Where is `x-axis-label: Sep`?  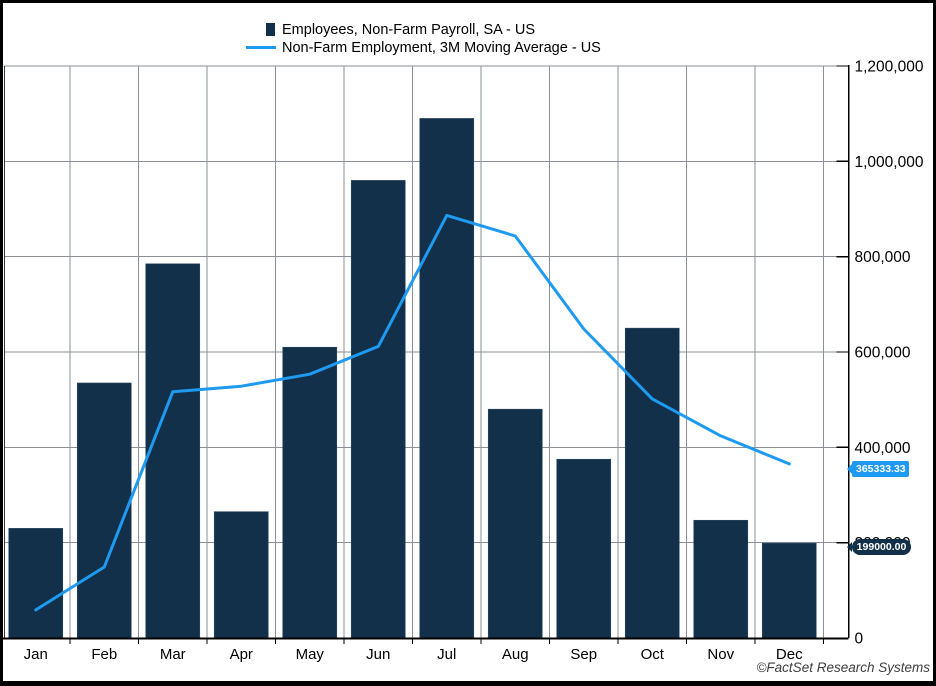
x-axis-label: Sep is located at coordinates (583, 654).